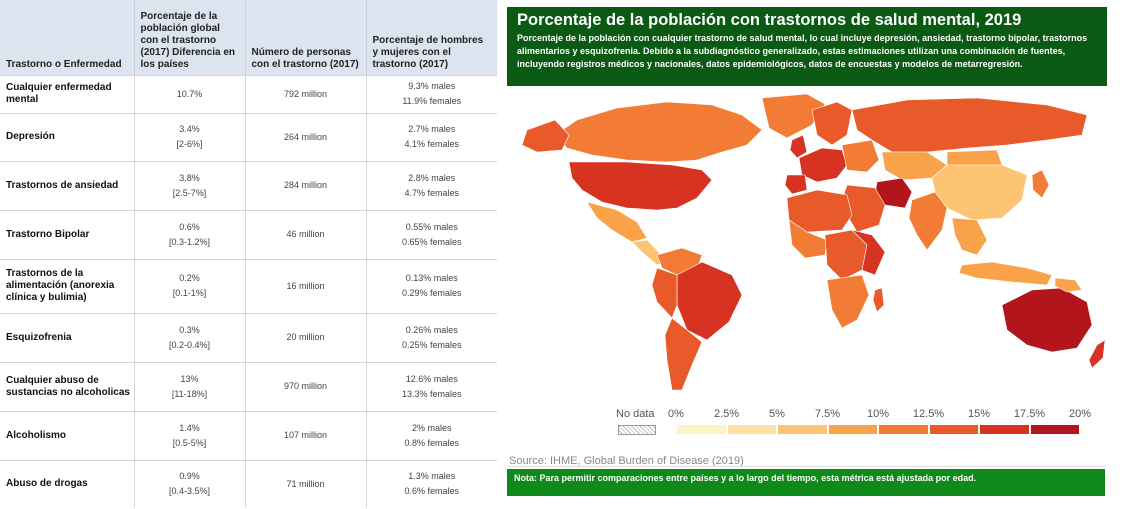 This screenshot has width=1126, height=509. Describe the element at coordinates (306, 185) in the screenshot. I see `people-count: 284 million` at that location.